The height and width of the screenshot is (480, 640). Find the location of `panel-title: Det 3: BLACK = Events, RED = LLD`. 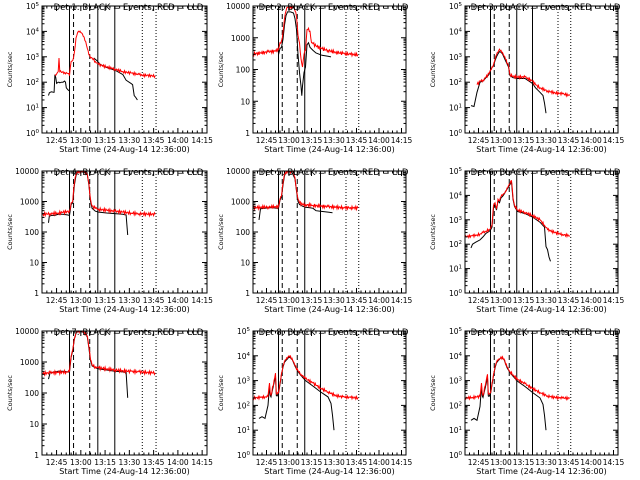

panel-title: Det 3: BLACK = Events, RED = LLD is located at coordinates (546, 8).